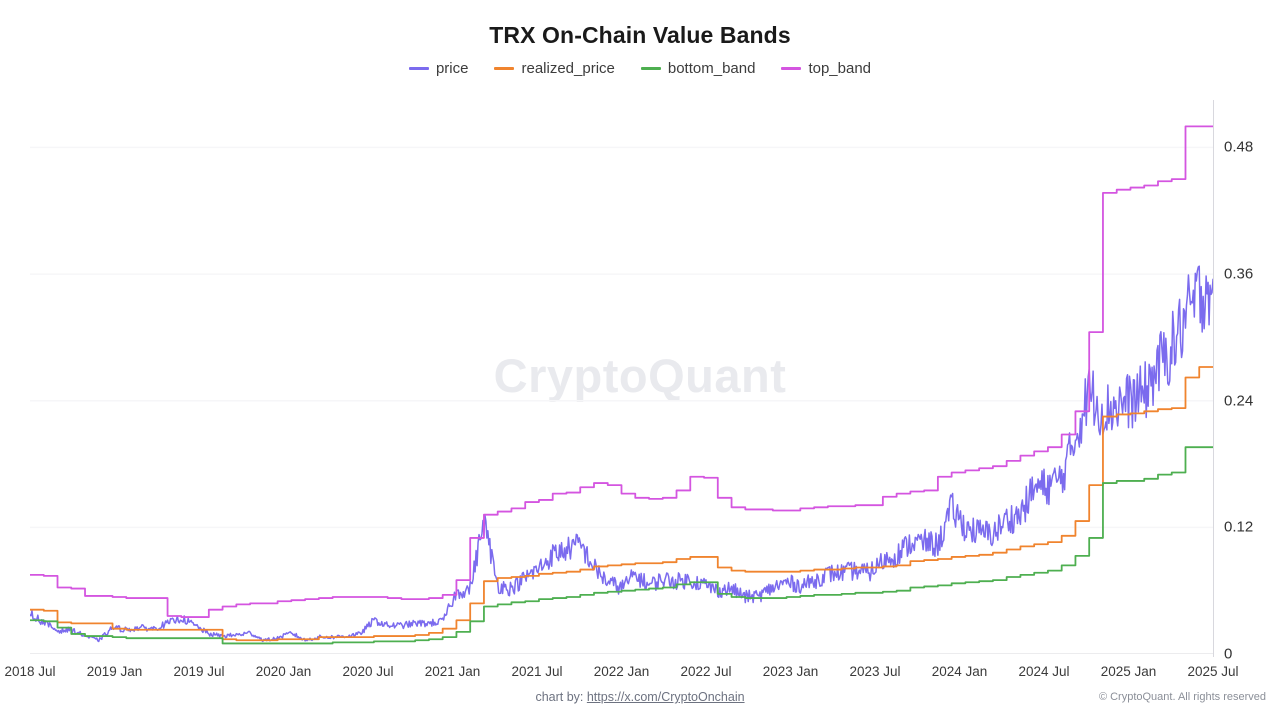 Image resolution: width=1280 pixels, height=720 pixels. I want to click on x-axis-tick-label: 2021 Jul, so click(537, 671).